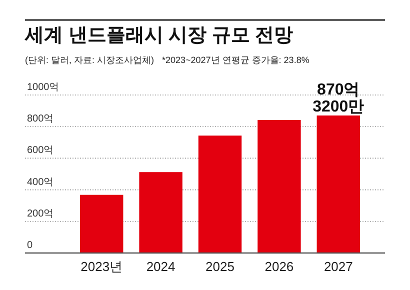 This screenshot has width=410, height=290. Describe the element at coordinates (43, 87) in the screenshot. I see `y-tick-label: 1000억` at that location.